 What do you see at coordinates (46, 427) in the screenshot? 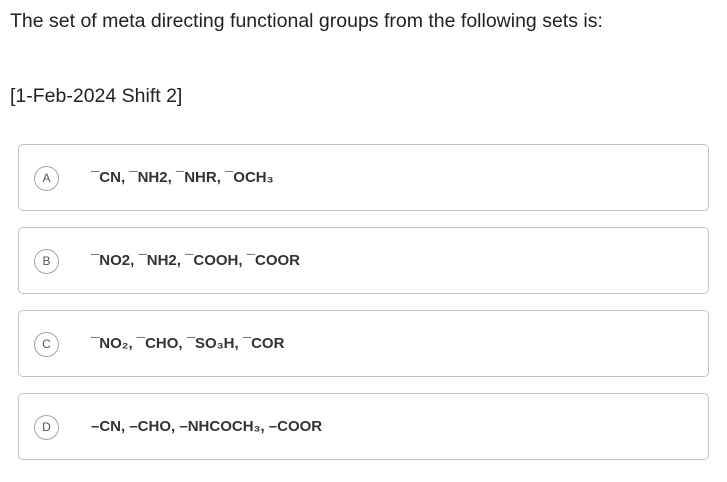
I see `option-letter-badge: D` at bounding box center [46, 427].